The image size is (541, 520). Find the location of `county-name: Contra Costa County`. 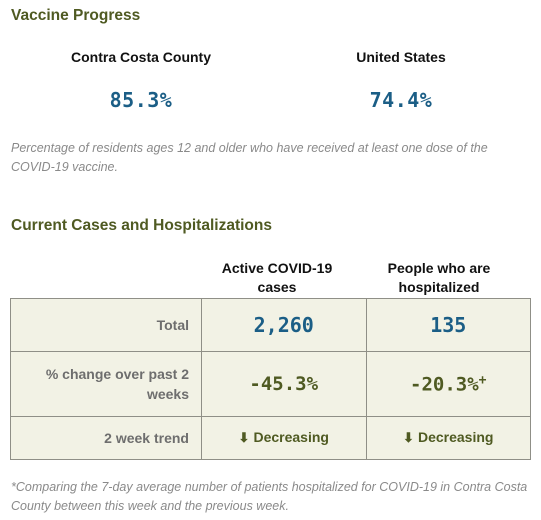

county-name: Contra Costa County is located at coordinates (141, 57).